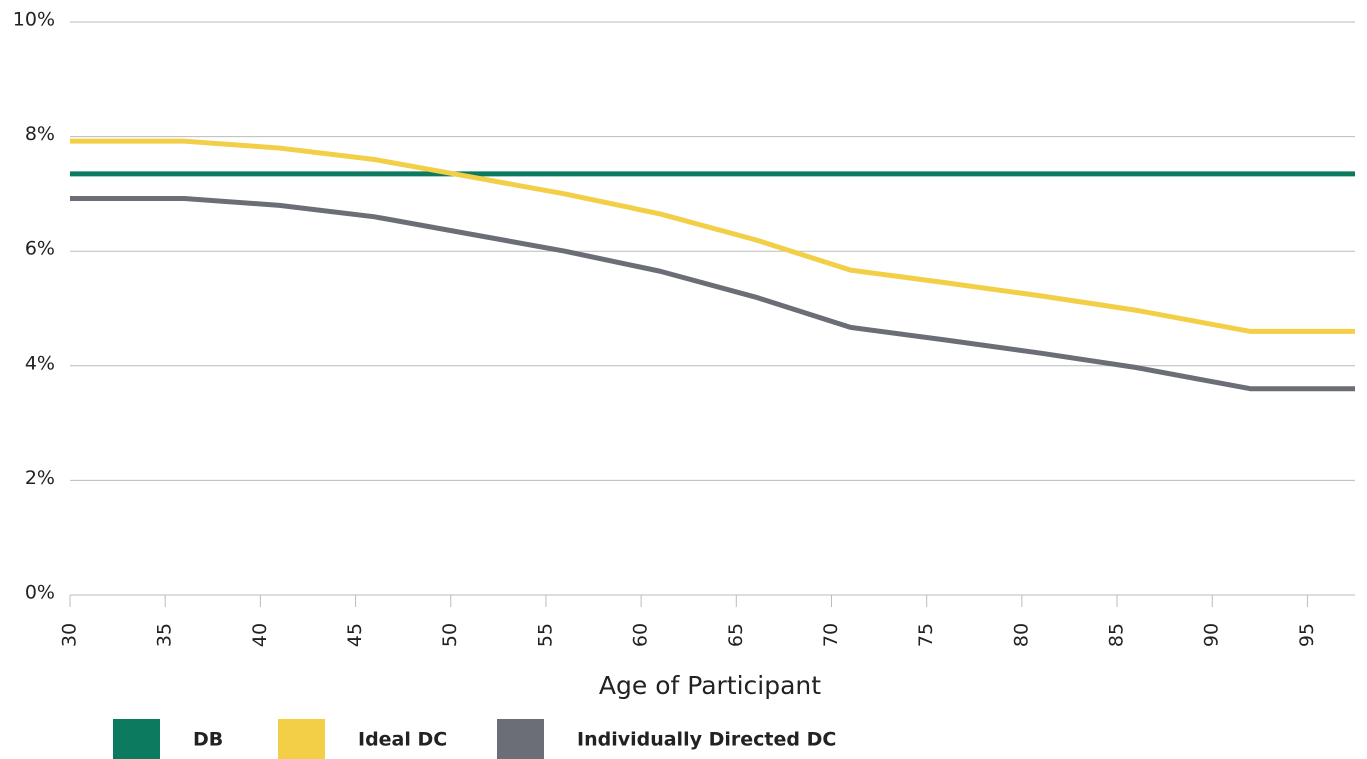  I want to click on x-tick-label: 75, so click(926, 635).